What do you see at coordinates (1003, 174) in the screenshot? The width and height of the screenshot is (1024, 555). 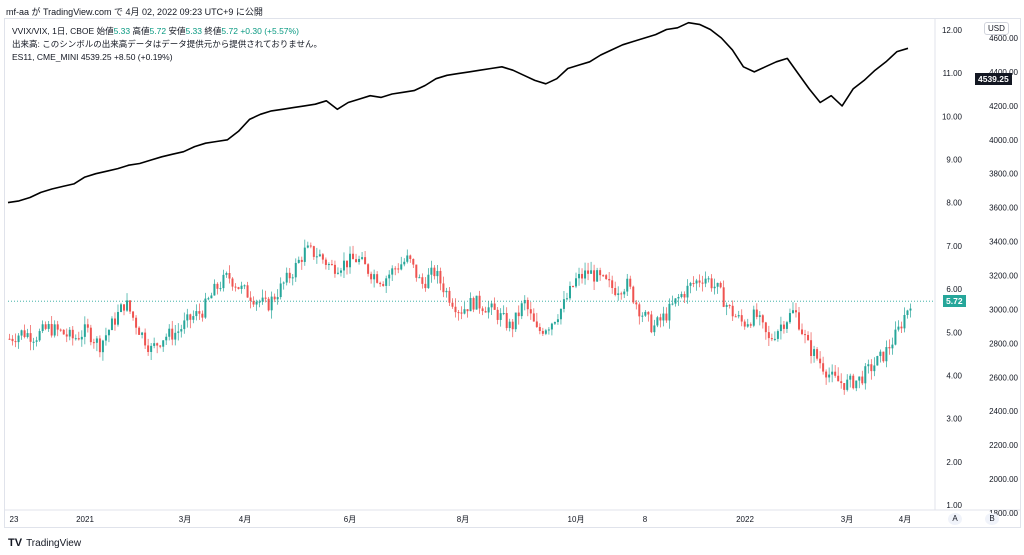 I see `es-axis-tick: 3800.00` at bounding box center [1003, 174].